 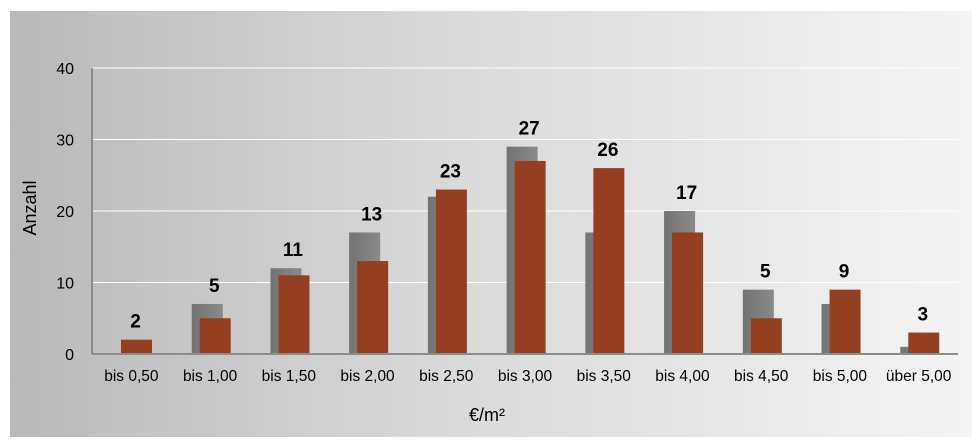 What do you see at coordinates (65, 284) in the screenshot?
I see `y-tick-label: 10` at bounding box center [65, 284].